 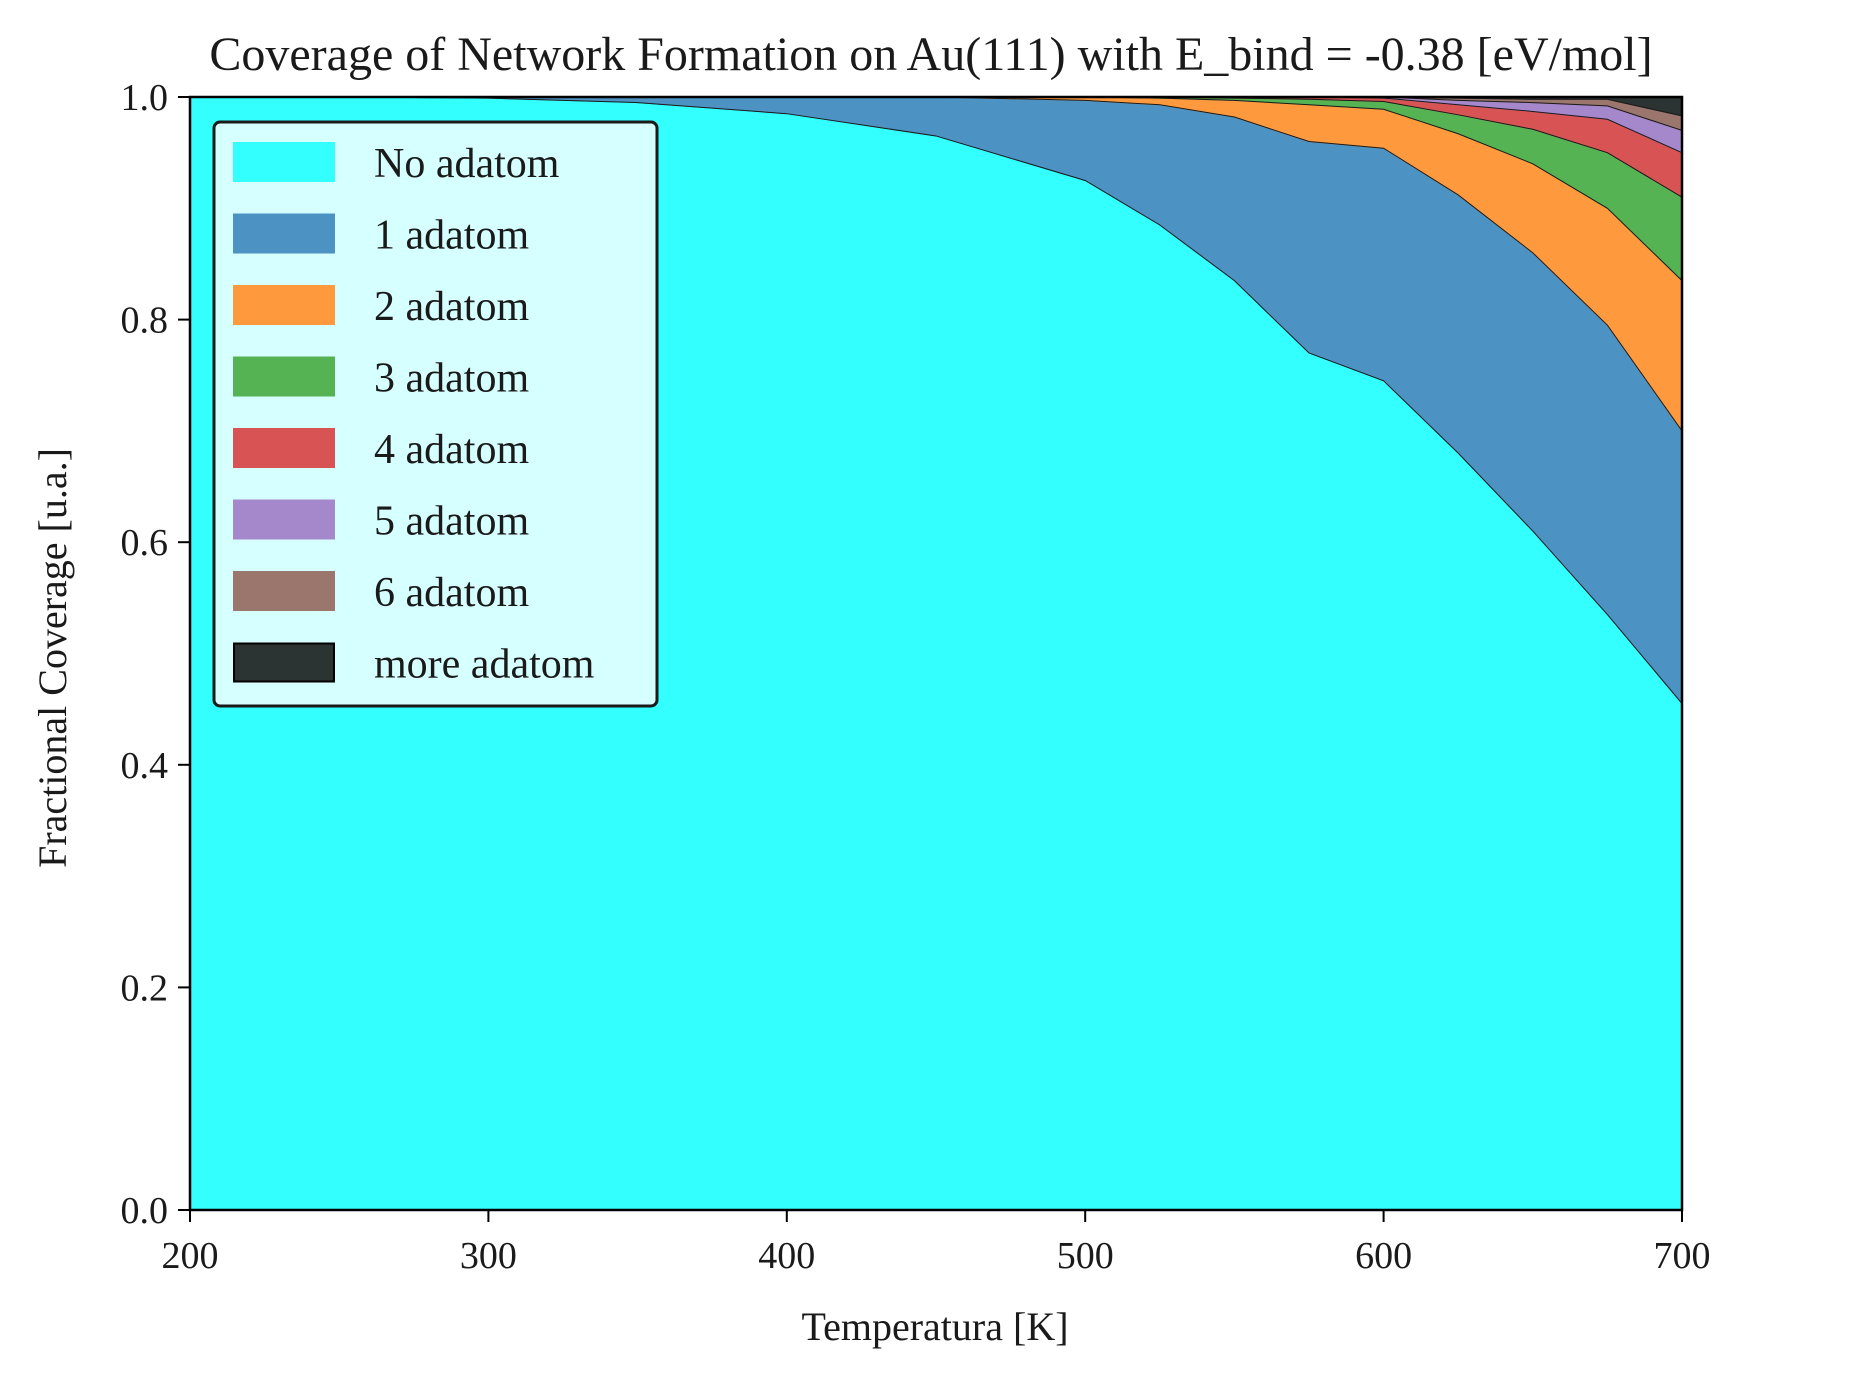 I want to click on legend-entry-label: 1 adatom, so click(x=451, y=236).